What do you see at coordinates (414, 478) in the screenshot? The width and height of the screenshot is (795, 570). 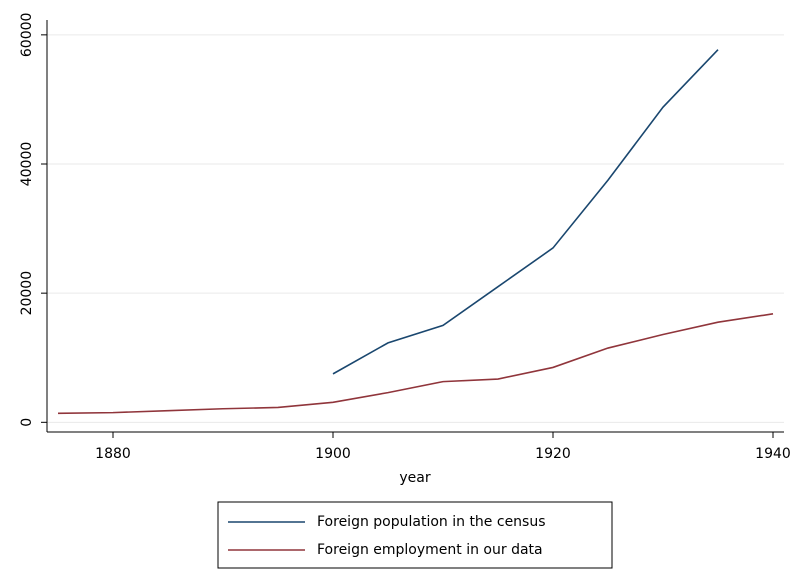 I see `x-axis-label: year` at bounding box center [414, 478].